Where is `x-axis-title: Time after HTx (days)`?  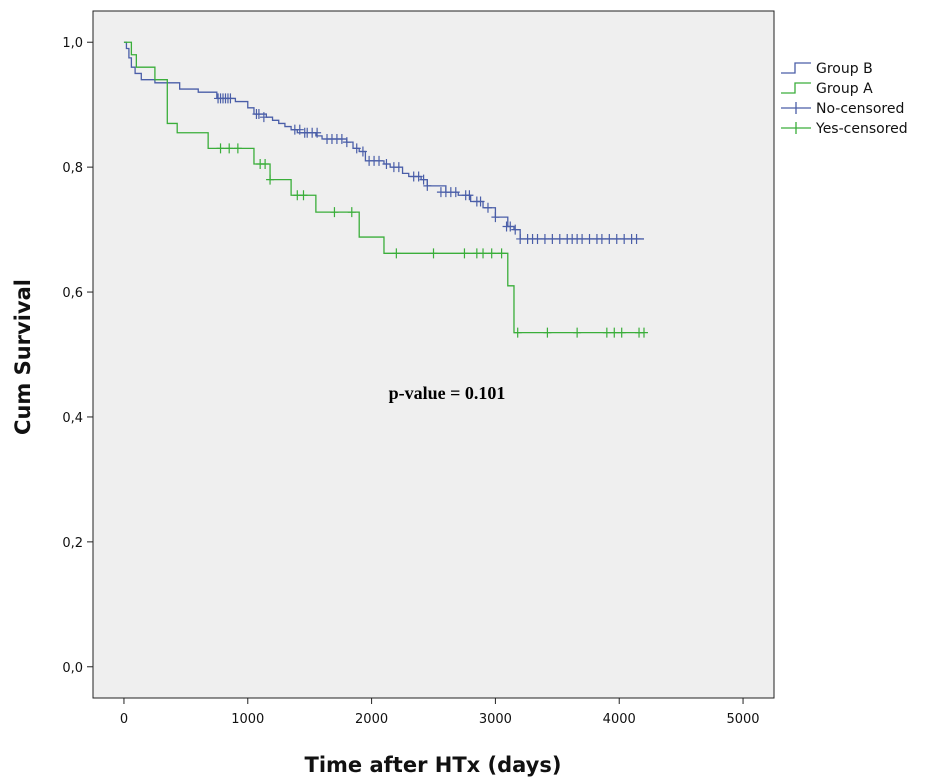 x-axis-title: Time after HTx (days) is located at coordinates (433, 765).